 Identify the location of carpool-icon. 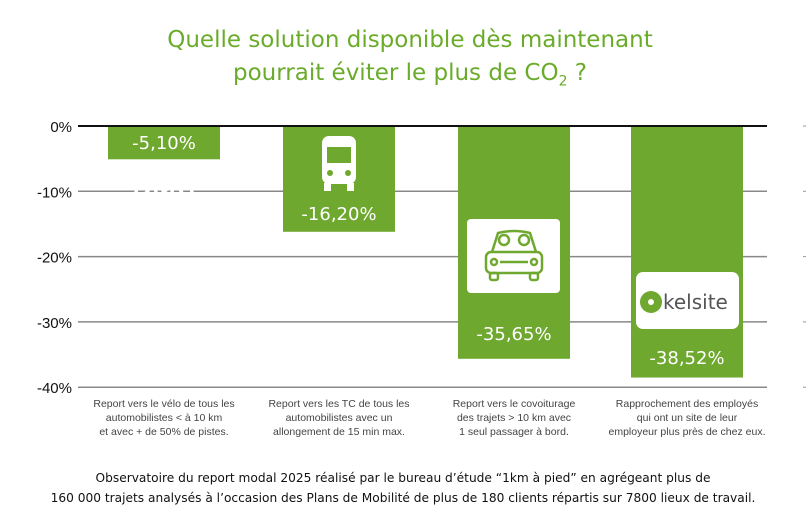
(513, 256).